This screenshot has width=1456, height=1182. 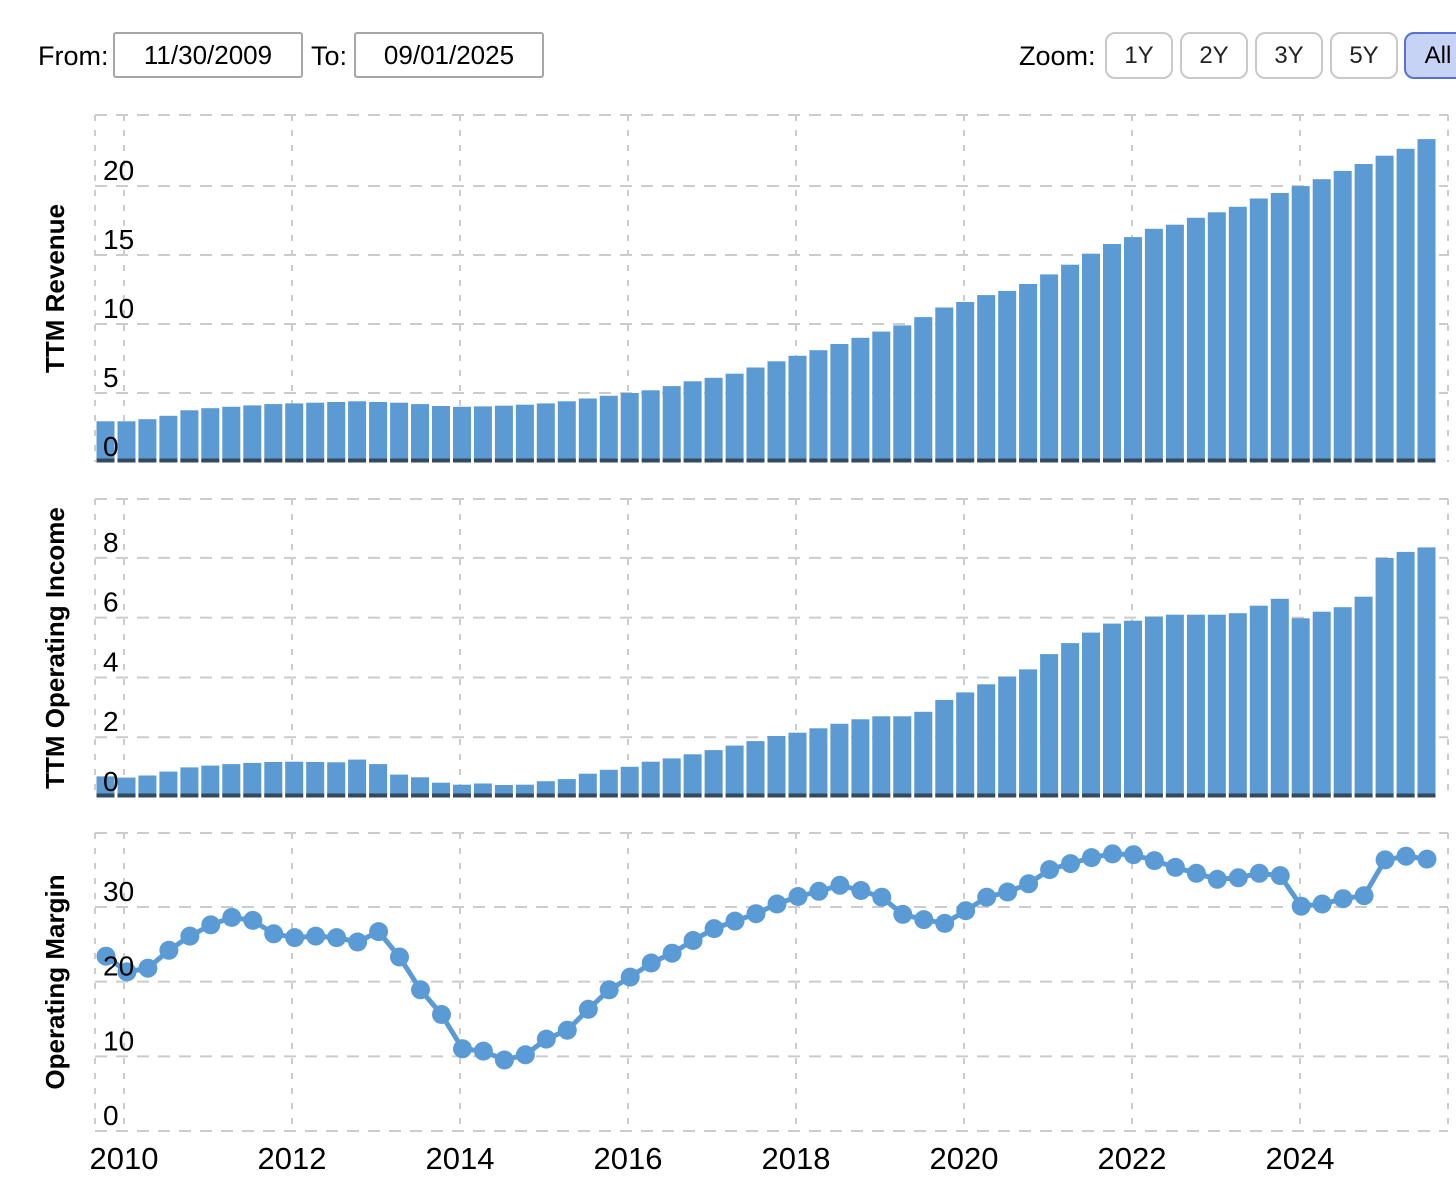 What do you see at coordinates (1214, 55) in the screenshot?
I see `zoom-2y-button: 2Y` at bounding box center [1214, 55].